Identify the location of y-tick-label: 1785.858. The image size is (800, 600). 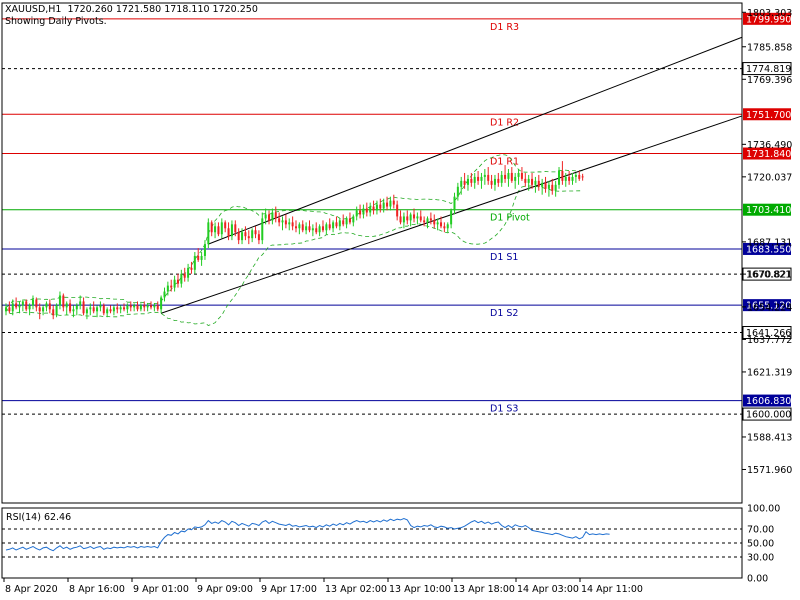
(769, 47).